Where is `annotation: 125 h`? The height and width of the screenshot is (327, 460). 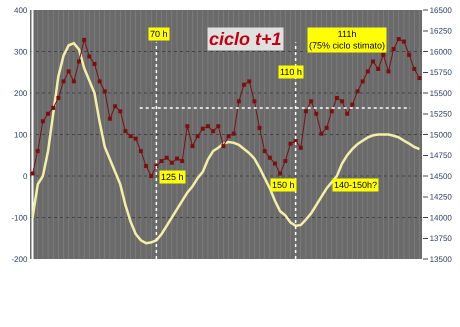 annotation: 125 h is located at coordinates (172, 177).